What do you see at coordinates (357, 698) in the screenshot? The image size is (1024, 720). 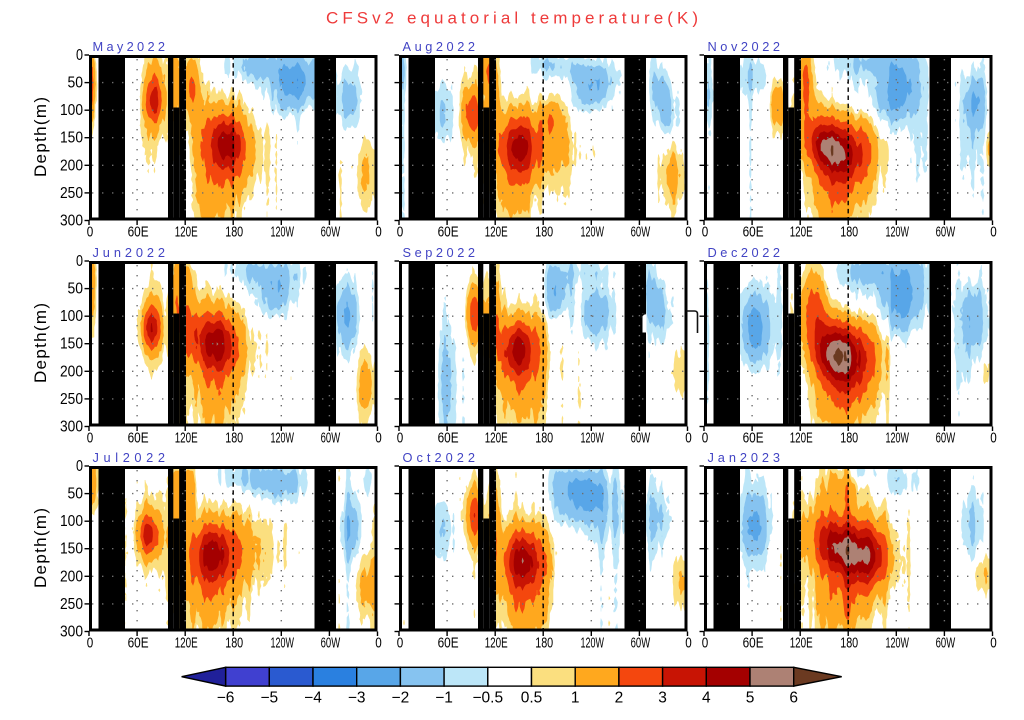 I see `svg-text: −3` at bounding box center [357, 698].